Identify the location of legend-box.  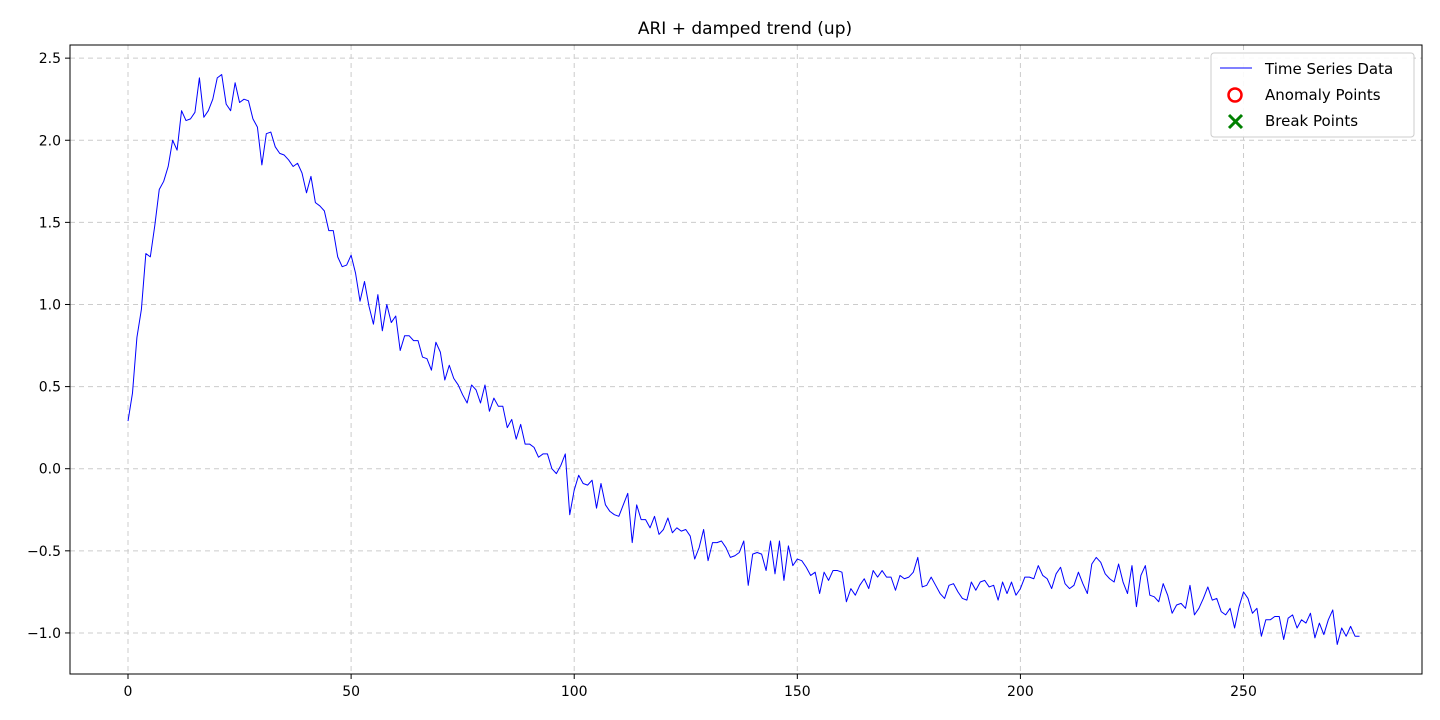
(1312, 95).